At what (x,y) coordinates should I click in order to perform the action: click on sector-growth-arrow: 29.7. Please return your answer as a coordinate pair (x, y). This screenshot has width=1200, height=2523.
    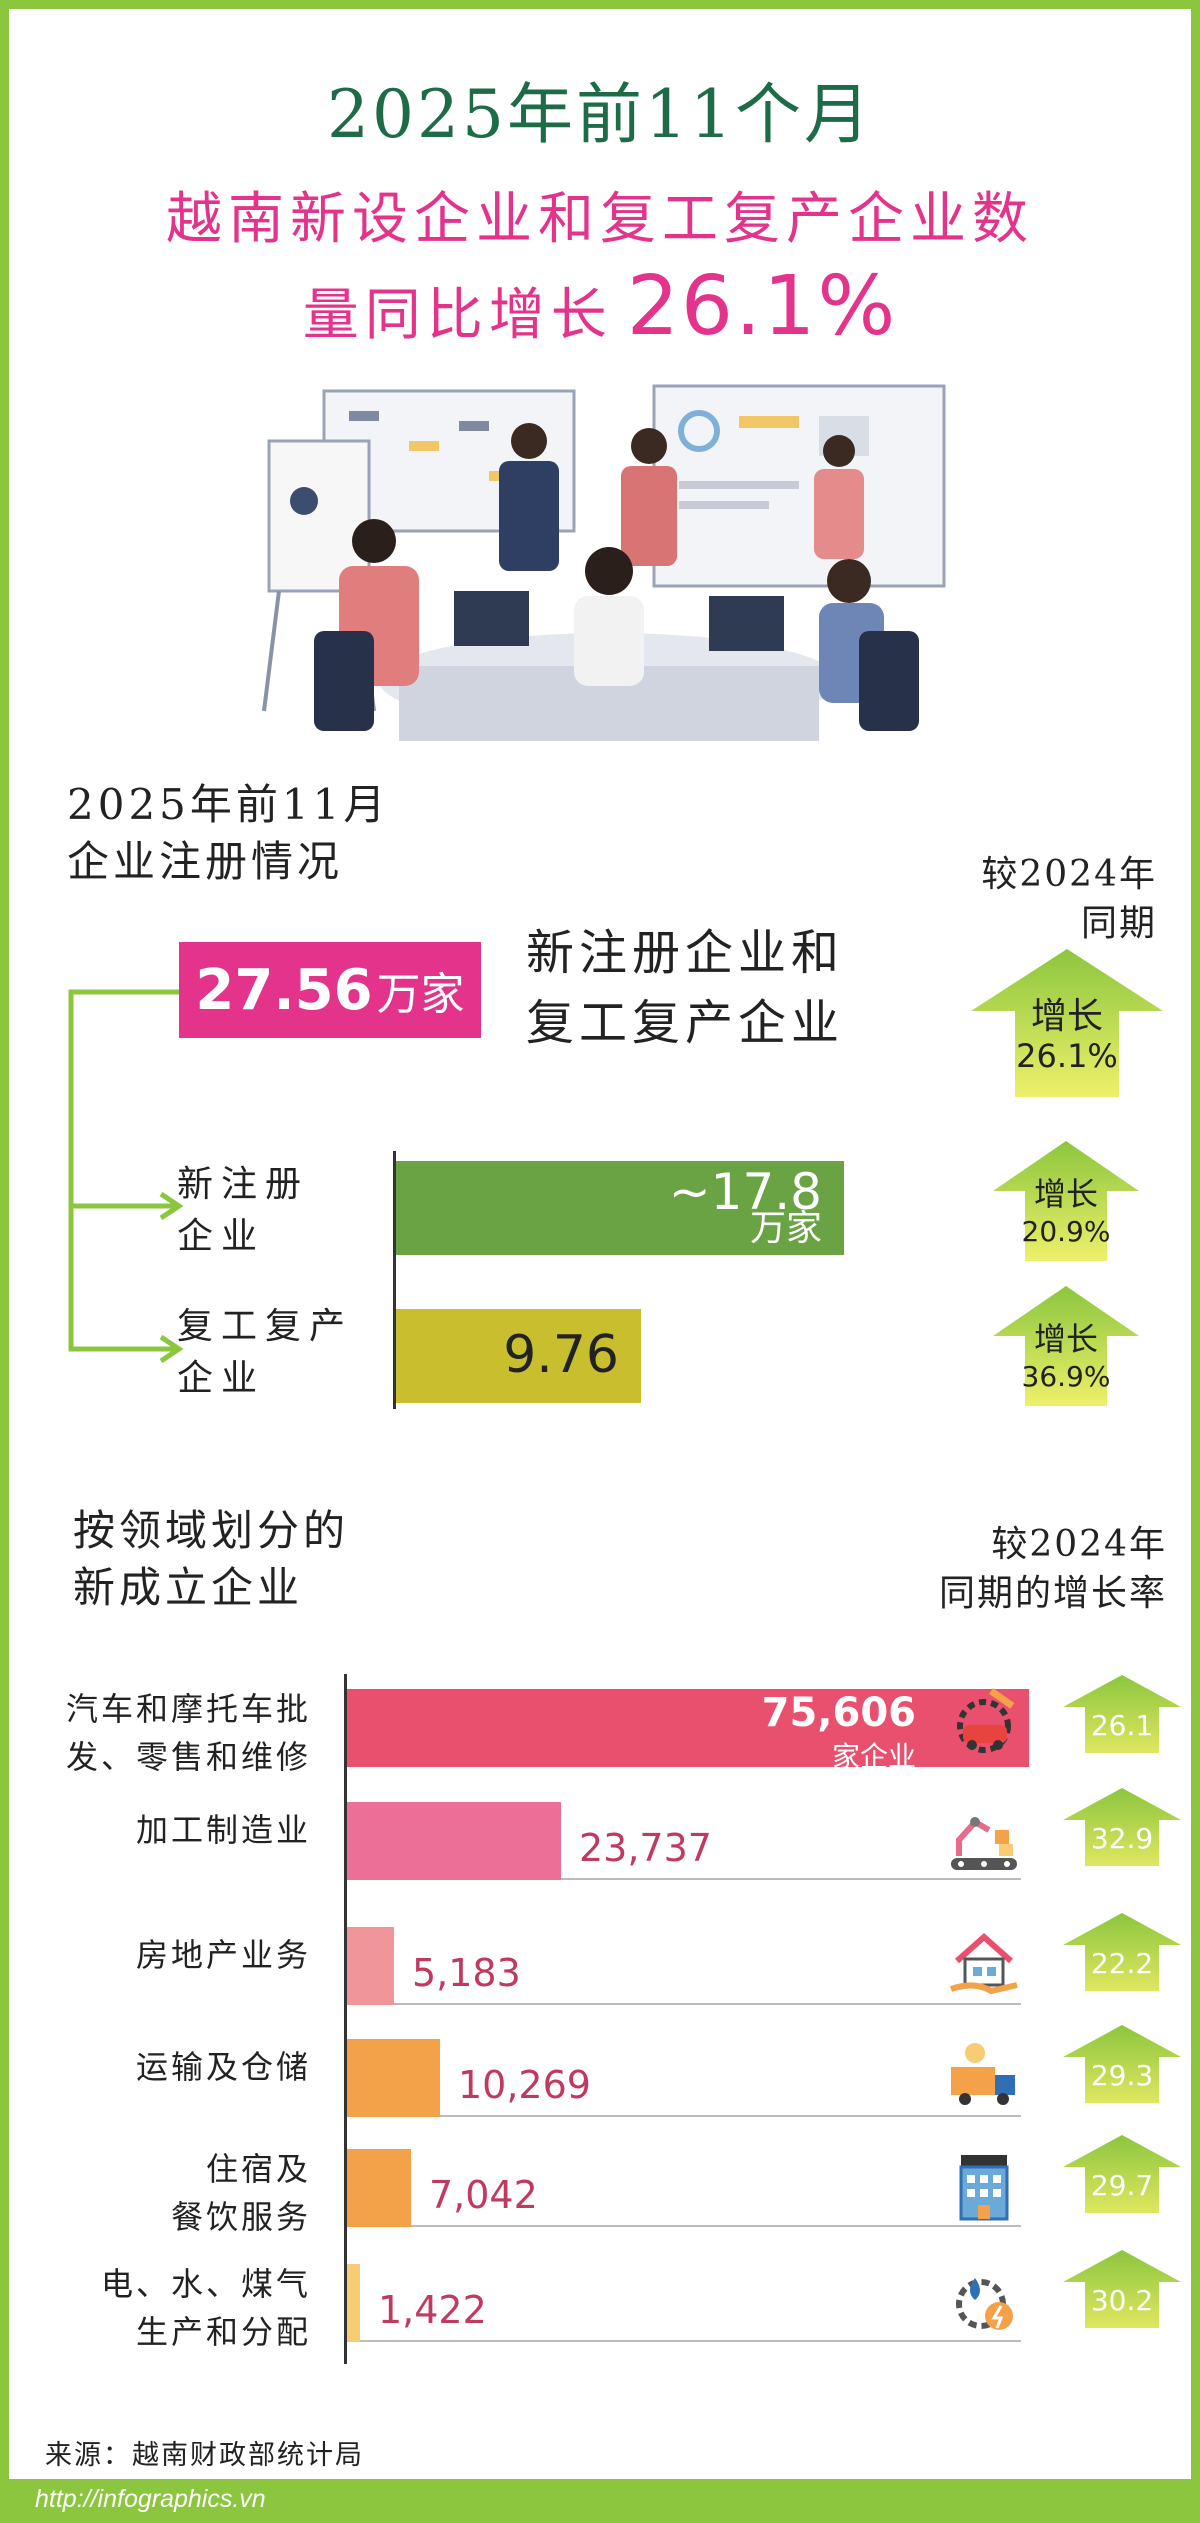
    Looking at the image, I should click on (1122, 2174).